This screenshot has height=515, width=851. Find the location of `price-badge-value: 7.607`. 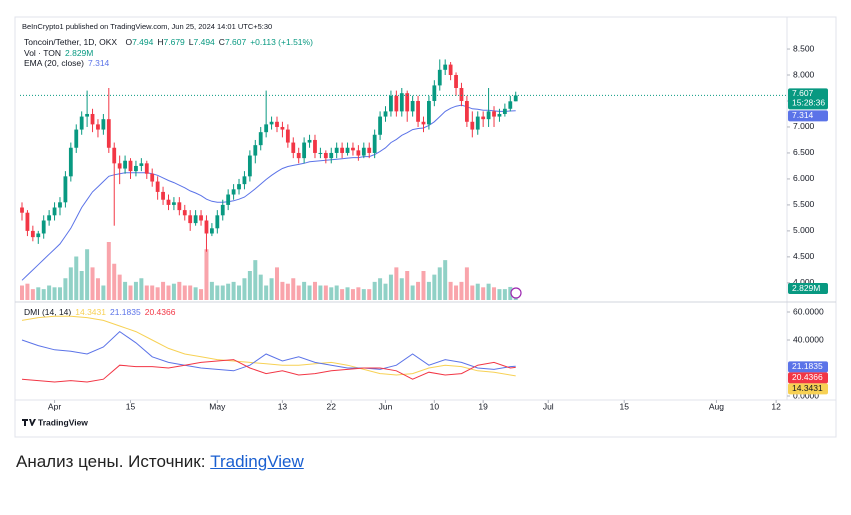

price-badge-value: 7.607 is located at coordinates (803, 93).